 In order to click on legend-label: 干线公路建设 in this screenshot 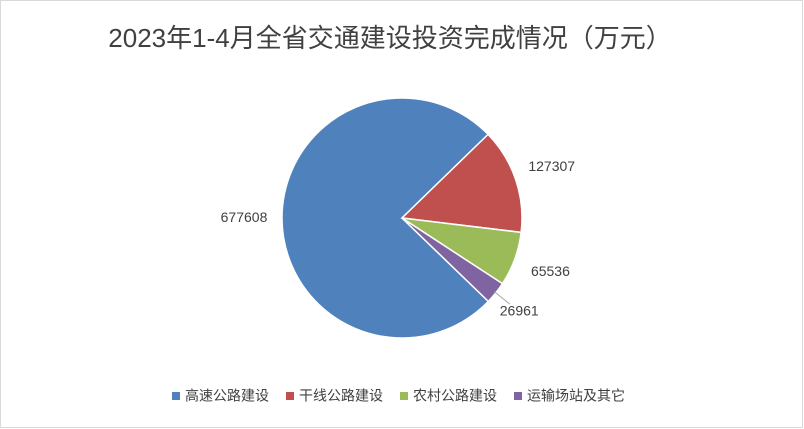, I will do `click(341, 396)`.